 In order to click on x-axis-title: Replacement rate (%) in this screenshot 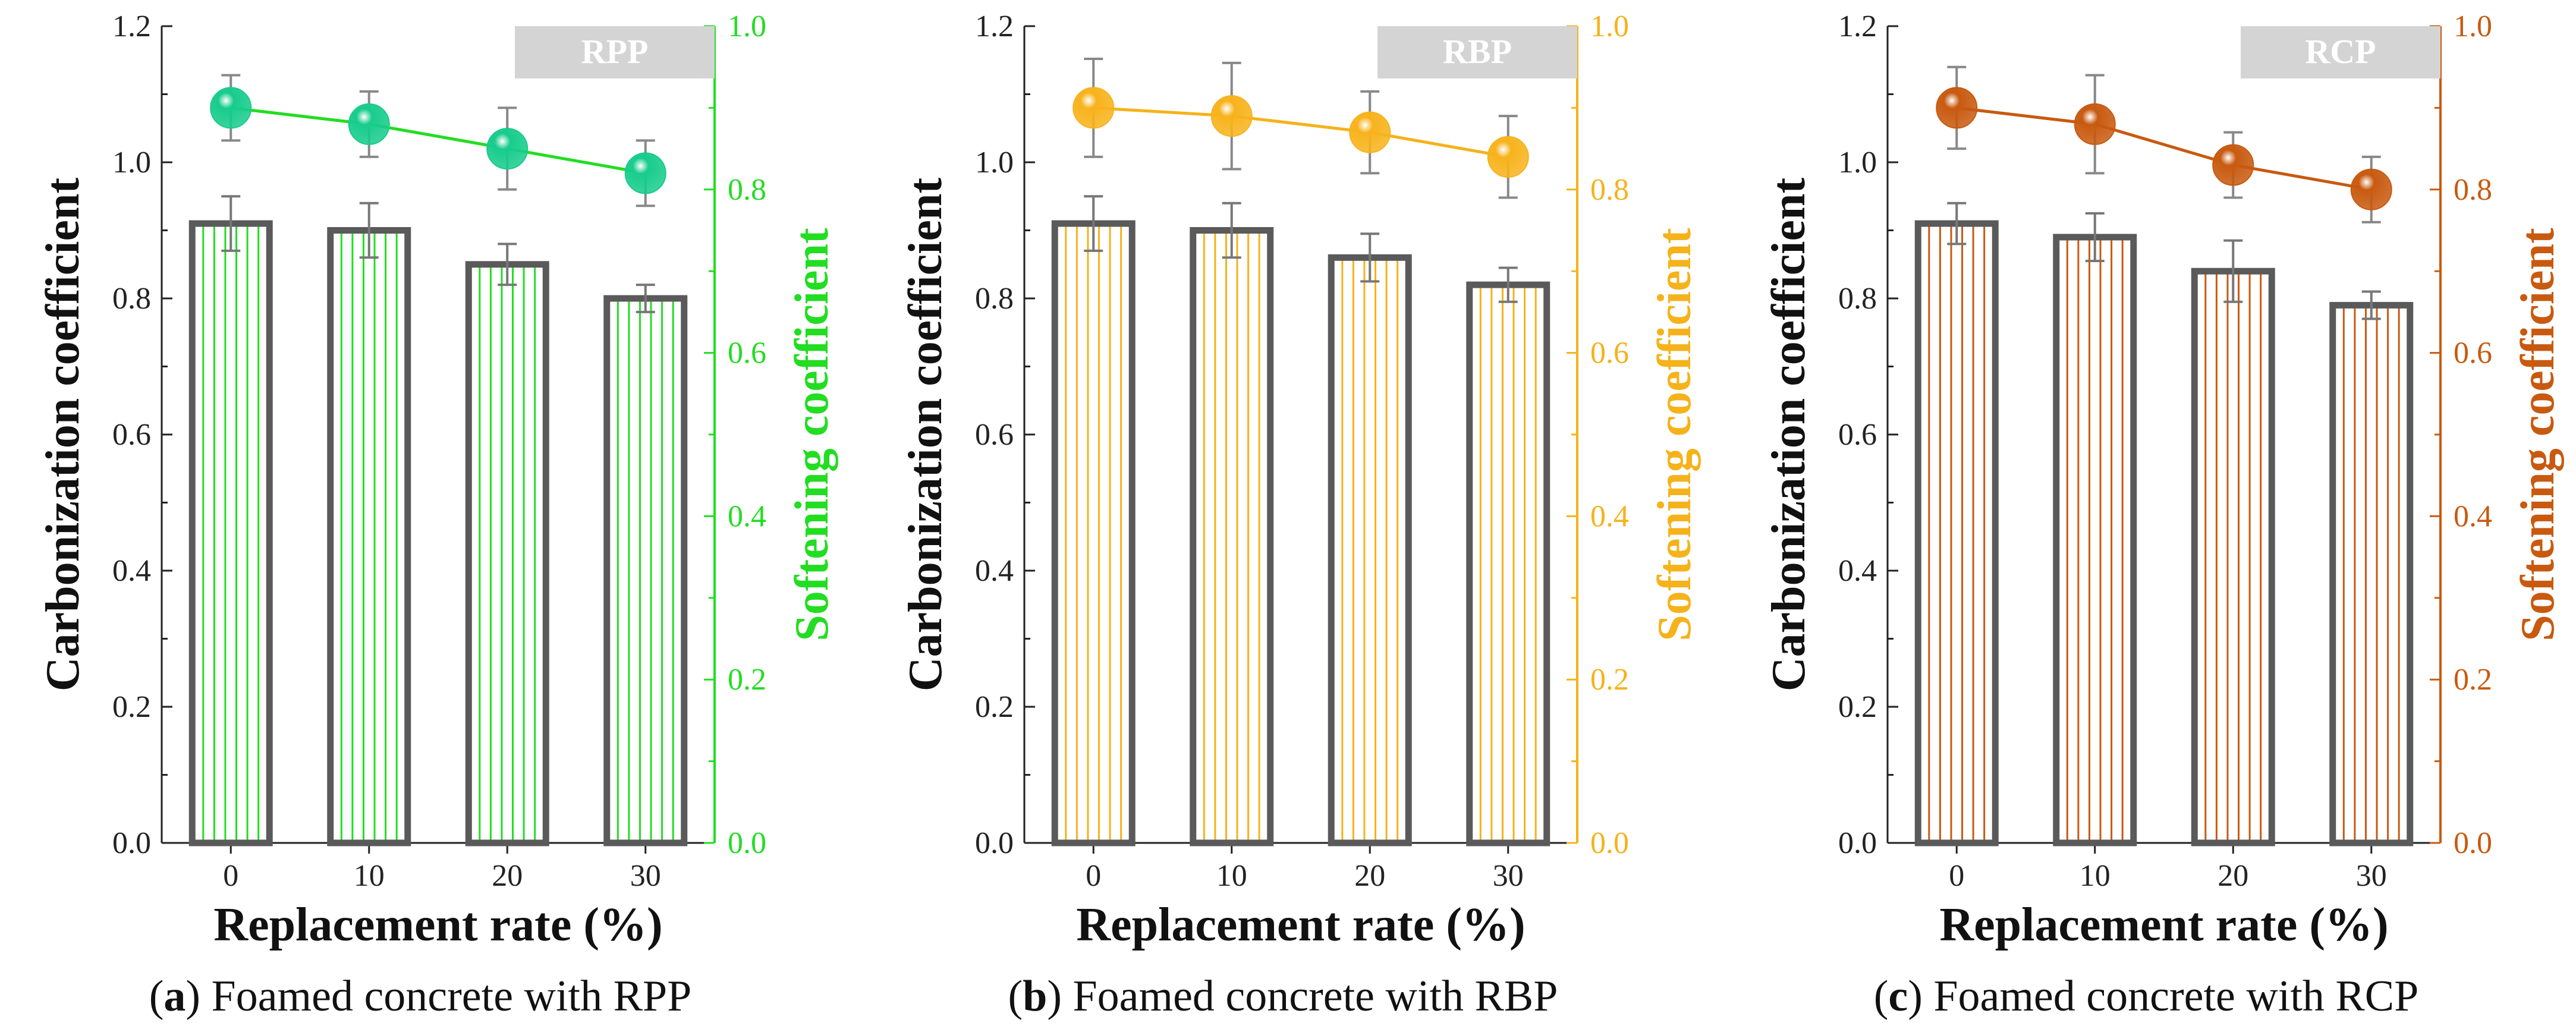, I will do `click(2163, 925)`.